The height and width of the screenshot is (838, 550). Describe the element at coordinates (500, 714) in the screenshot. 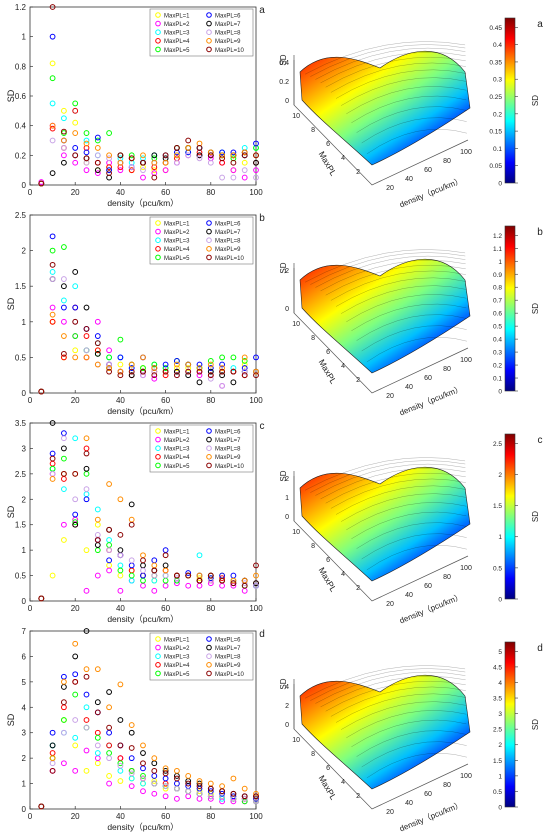

I see `colorbar-tick-label: 3` at that location.